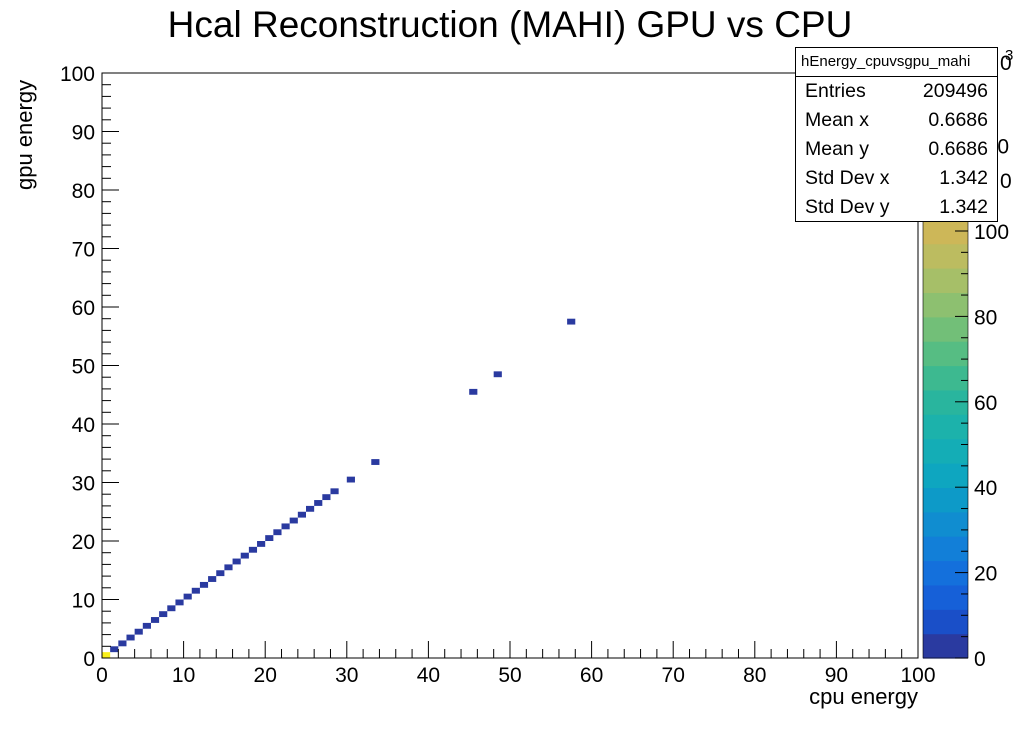 The width and height of the screenshot is (1020, 732). Describe the element at coordinates (1009, 55) in the screenshot. I see `colorbar-exponent: 3` at that location.